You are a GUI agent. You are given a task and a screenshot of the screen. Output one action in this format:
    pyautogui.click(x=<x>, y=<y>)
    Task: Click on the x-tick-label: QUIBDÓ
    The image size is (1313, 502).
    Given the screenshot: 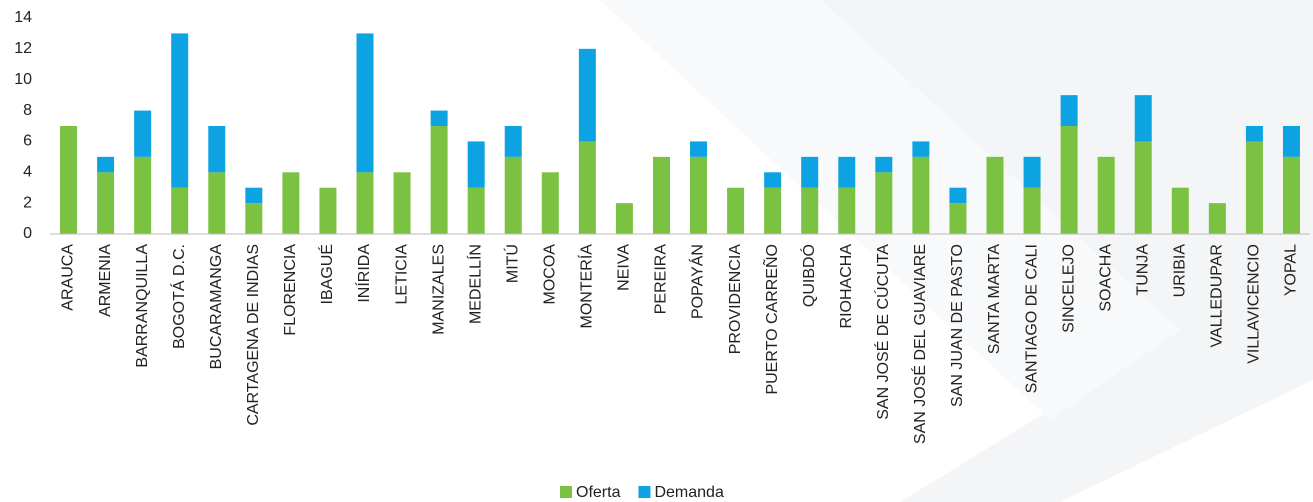 What is the action you would take?
    pyautogui.click(x=808, y=275)
    